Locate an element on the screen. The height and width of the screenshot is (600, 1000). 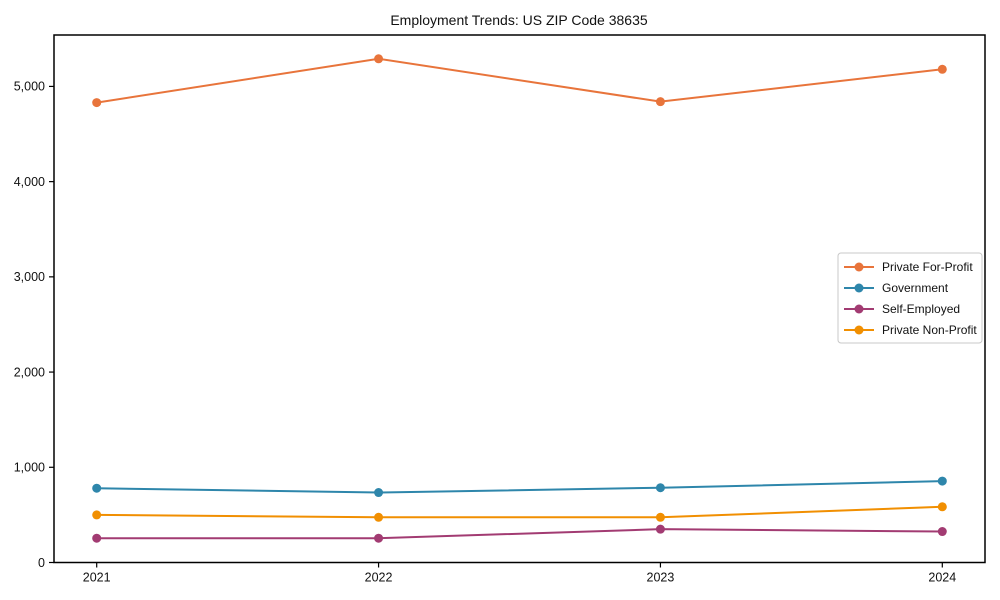
data-point-self-employed-2023 is located at coordinates (660, 529).